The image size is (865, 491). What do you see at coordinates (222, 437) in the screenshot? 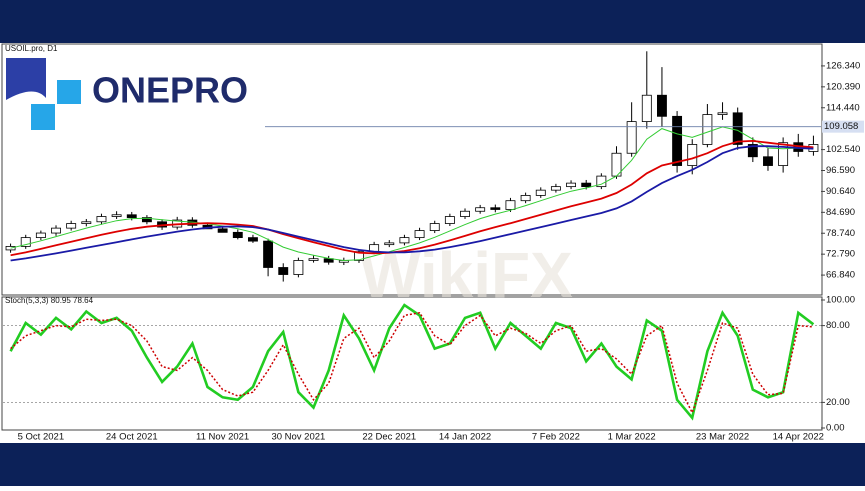
I see `x-tick-label: 11 Nov 2021` at bounding box center [222, 437].